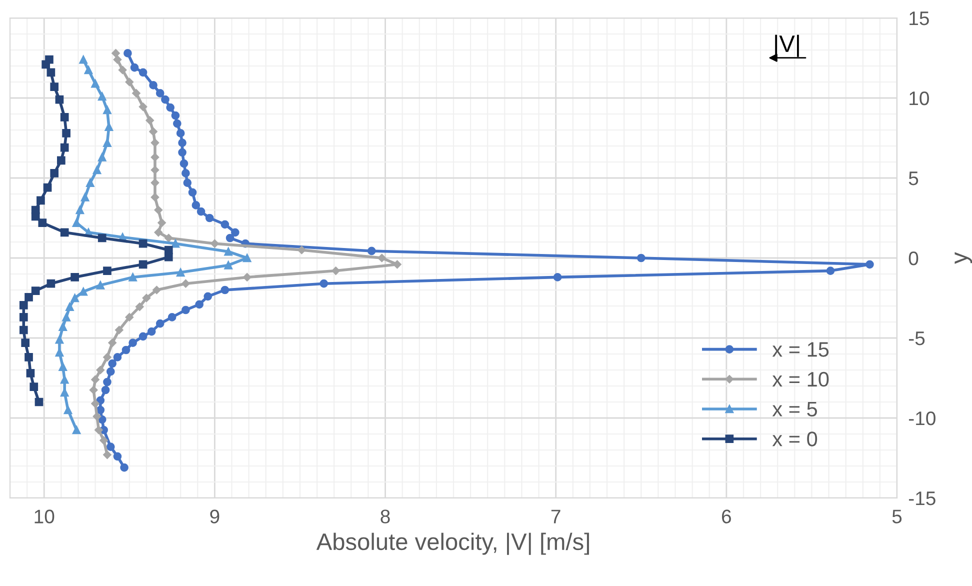  What do you see at coordinates (800, 379) in the screenshot?
I see `legend-label: x = 10` at bounding box center [800, 379].